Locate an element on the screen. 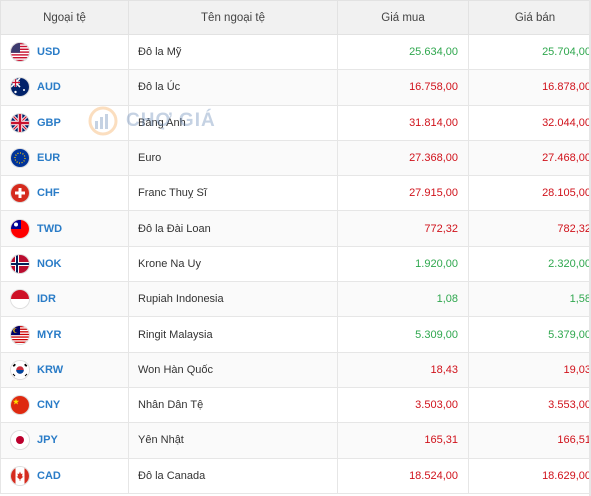  buy-price: 772,32 is located at coordinates (403, 228).